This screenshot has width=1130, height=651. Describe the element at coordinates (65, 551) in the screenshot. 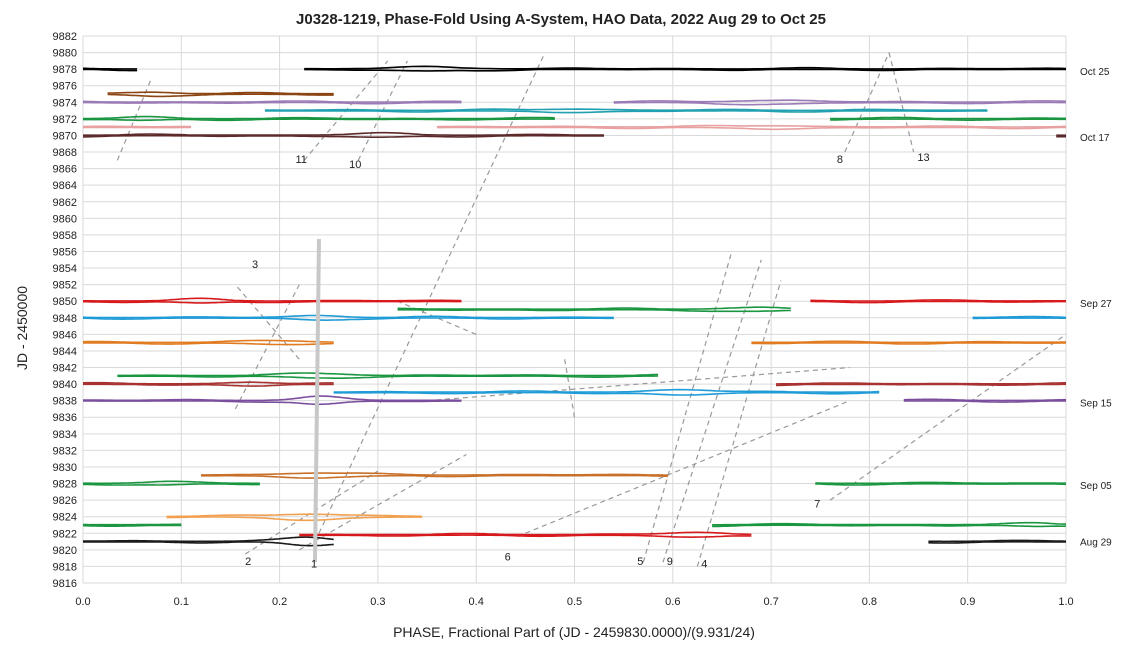

I see `y-tick-label: 9820` at that location.